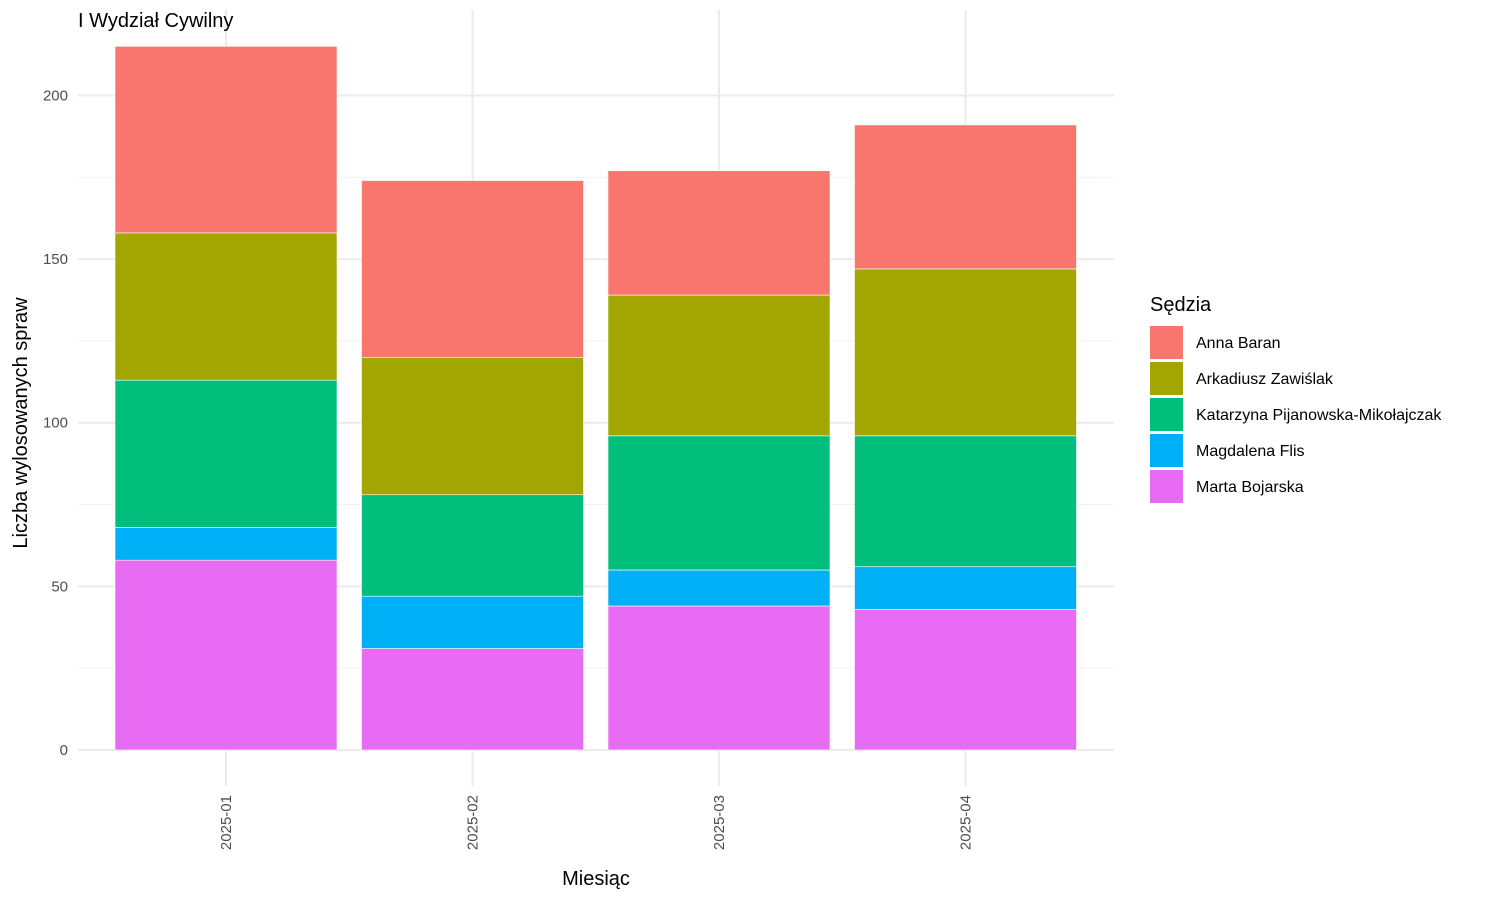  Describe the element at coordinates (1238, 343) in the screenshot. I see `legend-label: Anna Baran` at that location.